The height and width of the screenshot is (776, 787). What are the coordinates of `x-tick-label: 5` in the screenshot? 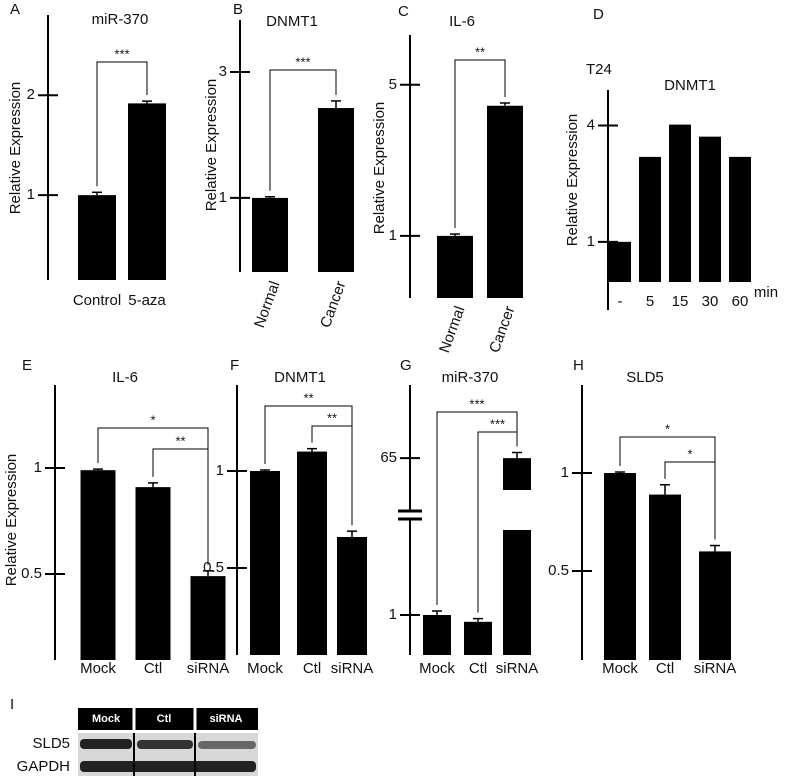 It's located at (650, 301).